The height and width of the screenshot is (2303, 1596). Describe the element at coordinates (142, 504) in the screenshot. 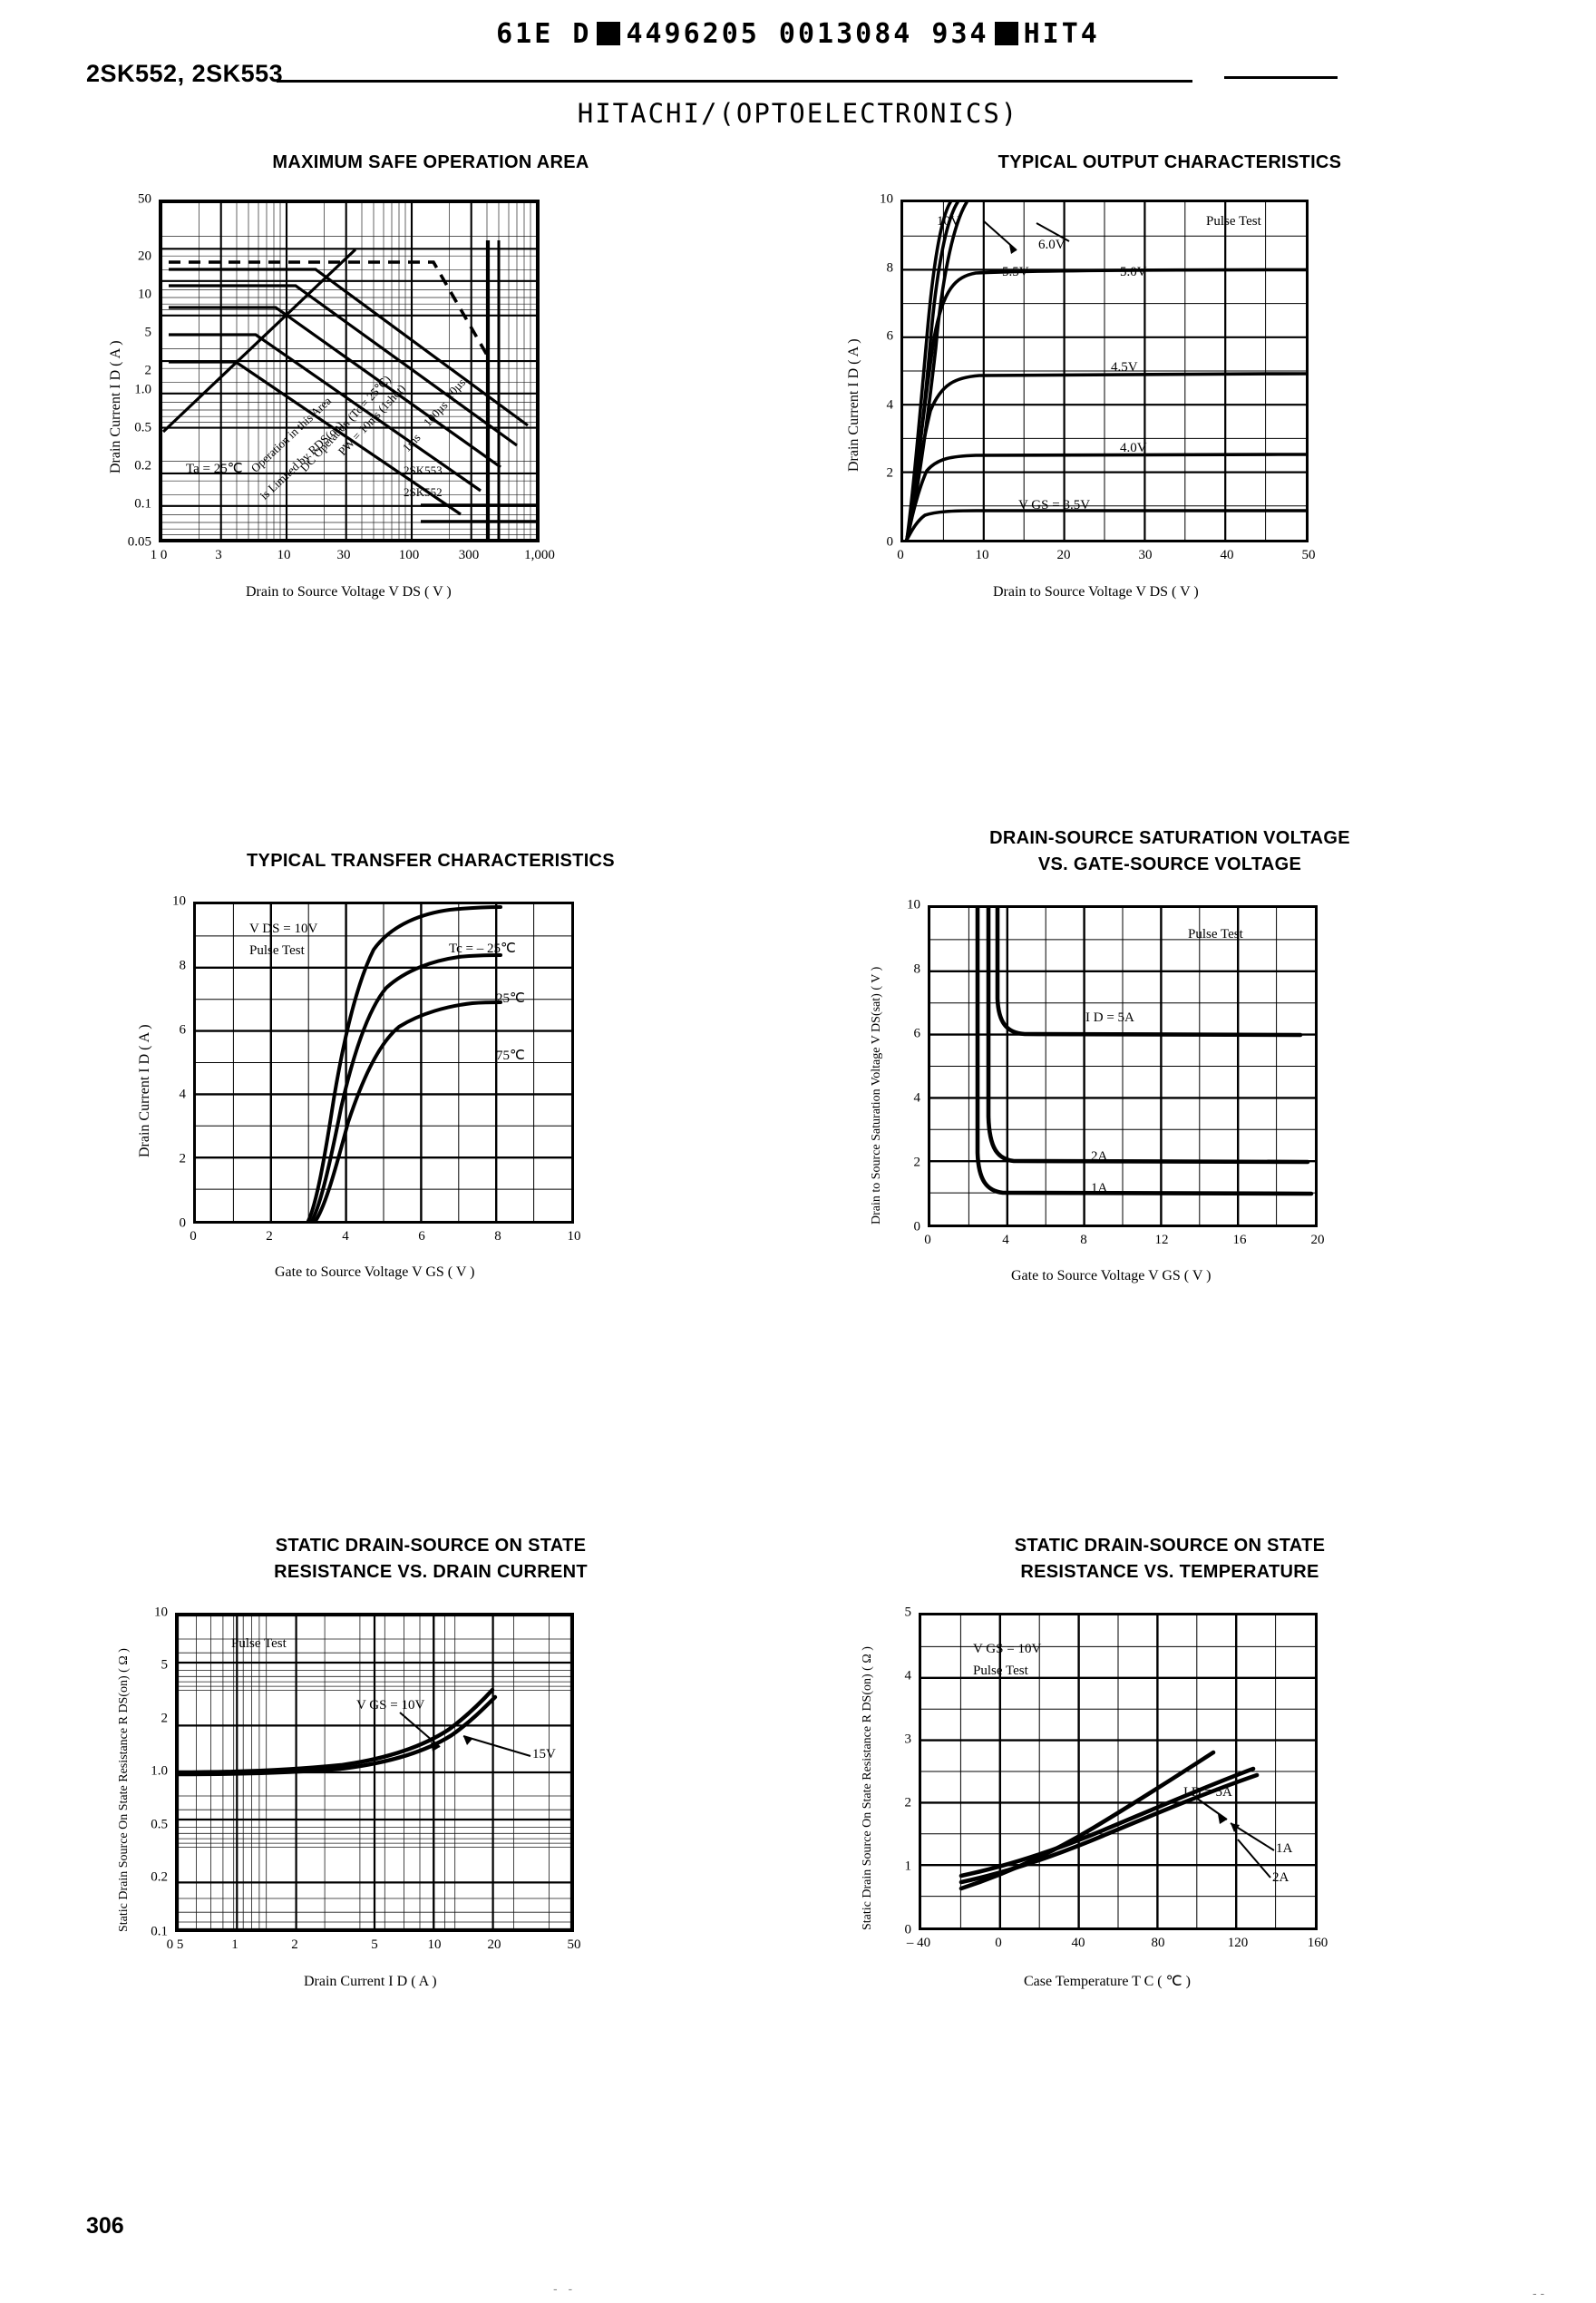

I see `ytick: 0.1` at that location.